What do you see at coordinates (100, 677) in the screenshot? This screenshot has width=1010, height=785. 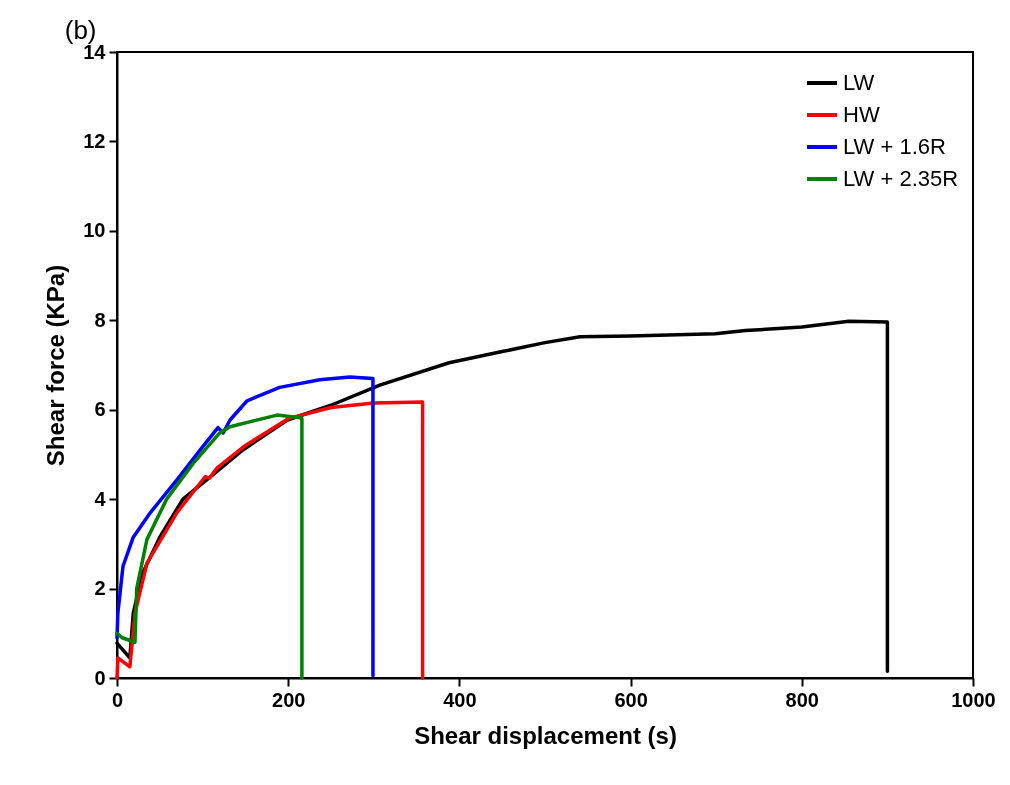 I see `y-tick-label: 0` at bounding box center [100, 677].